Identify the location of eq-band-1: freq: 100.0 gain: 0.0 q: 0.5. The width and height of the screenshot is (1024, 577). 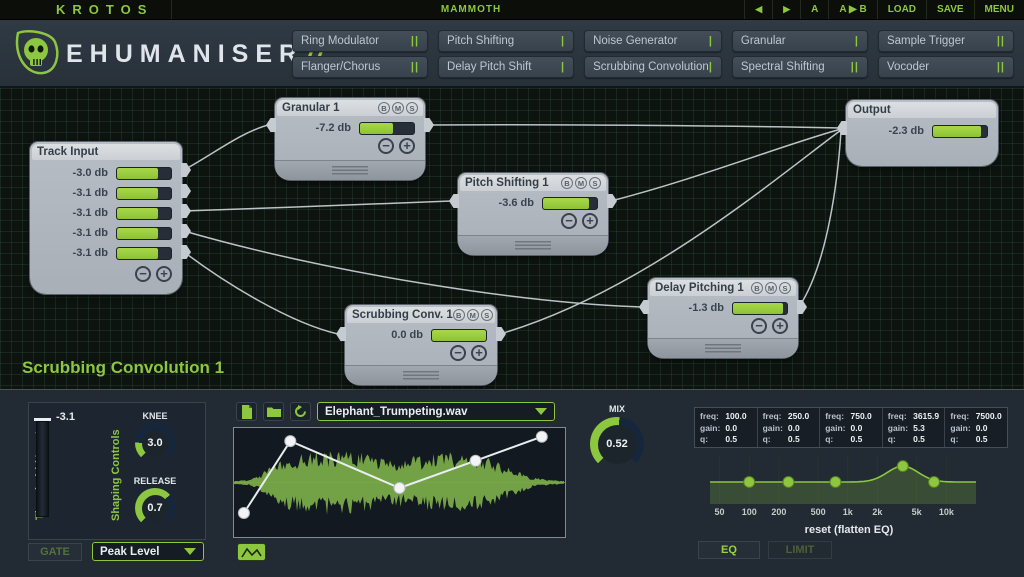
(726, 427).